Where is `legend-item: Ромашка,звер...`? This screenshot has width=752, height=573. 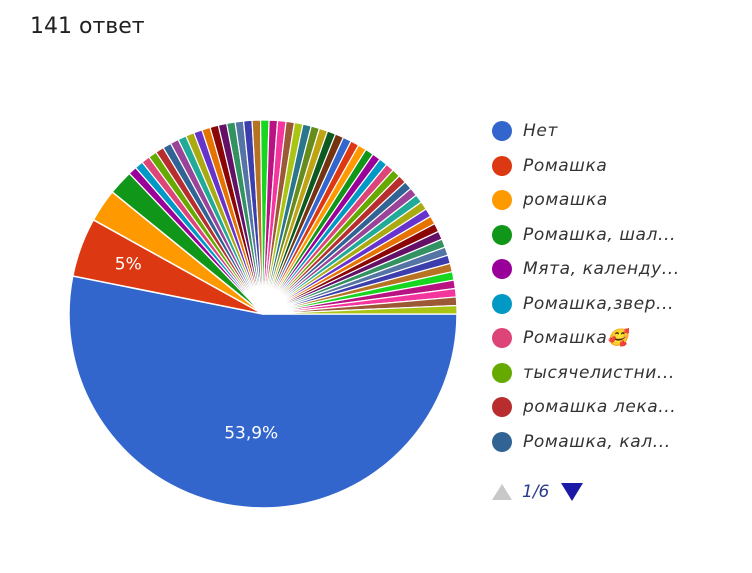 legend-item: Ромашка,звер... is located at coordinates (617, 304).